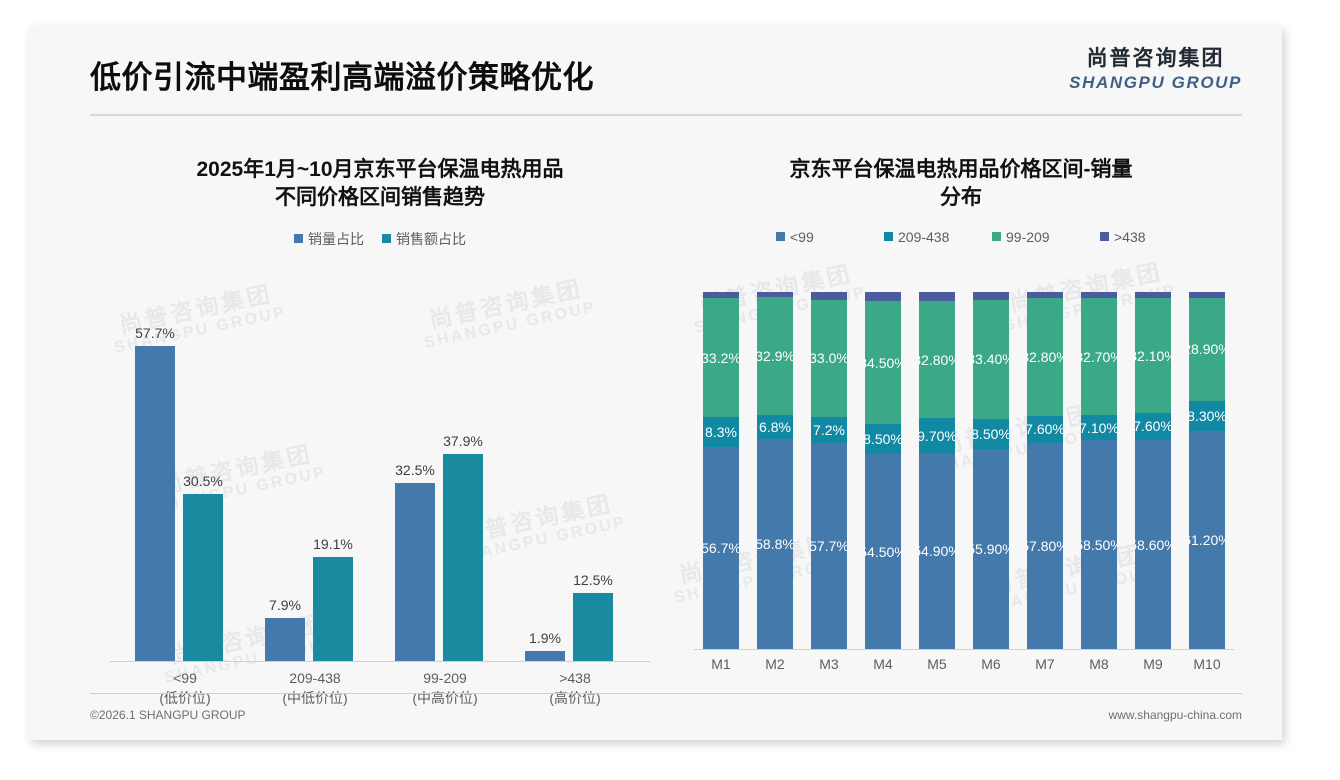 This screenshot has width=1340, height=780. What do you see at coordinates (721, 357) in the screenshot?
I see `stacked-bar-segment: 33.2%` at bounding box center [721, 357].